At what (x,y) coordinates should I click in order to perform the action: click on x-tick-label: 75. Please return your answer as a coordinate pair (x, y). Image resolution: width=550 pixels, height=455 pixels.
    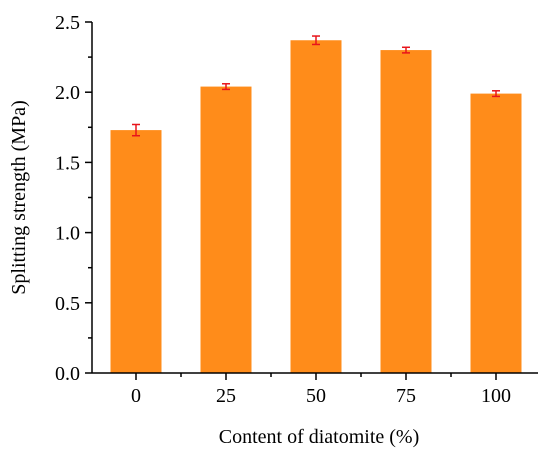
    Looking at the image, I should click on (406, 396).